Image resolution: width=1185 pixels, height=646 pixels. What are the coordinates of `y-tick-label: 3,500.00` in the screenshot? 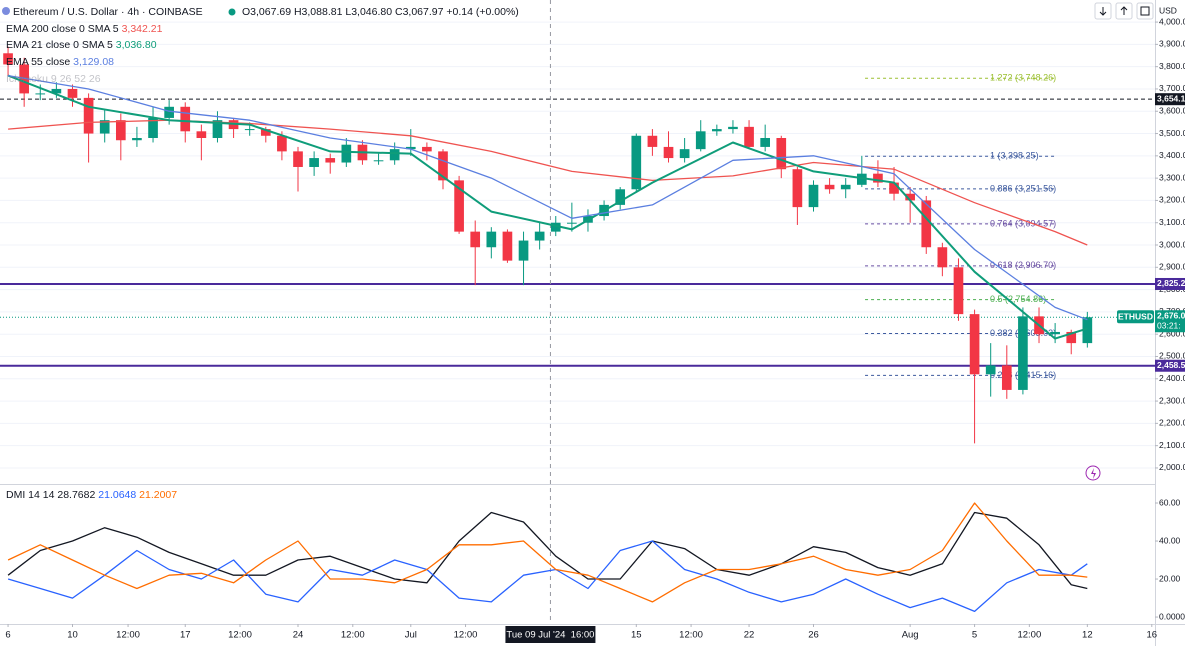 It's located at (1172, 133).